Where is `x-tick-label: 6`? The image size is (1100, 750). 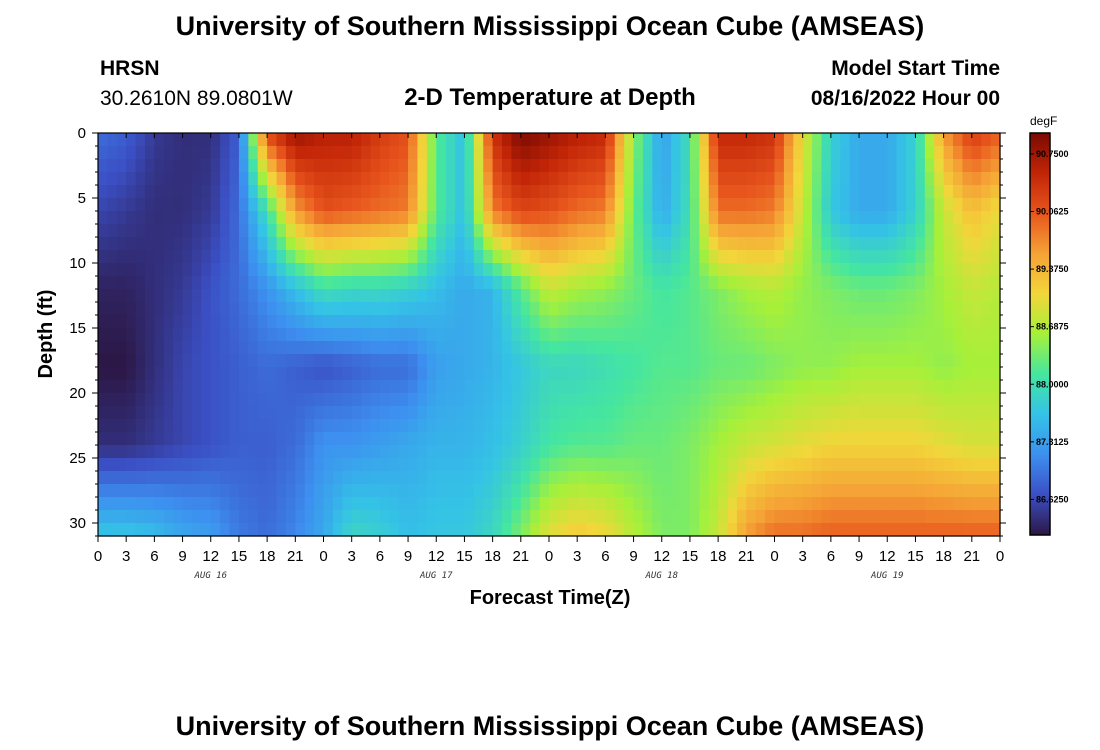 x-tick-label: 6 is located at coordinates (380, 556).